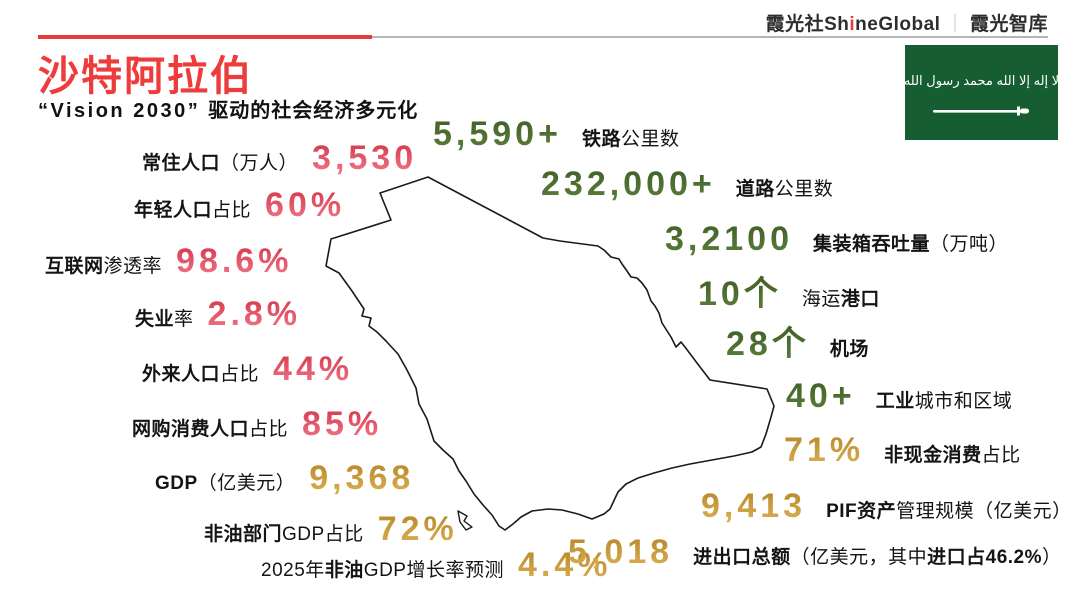  I want to click on stat-value: 71%, so click(824, 450).